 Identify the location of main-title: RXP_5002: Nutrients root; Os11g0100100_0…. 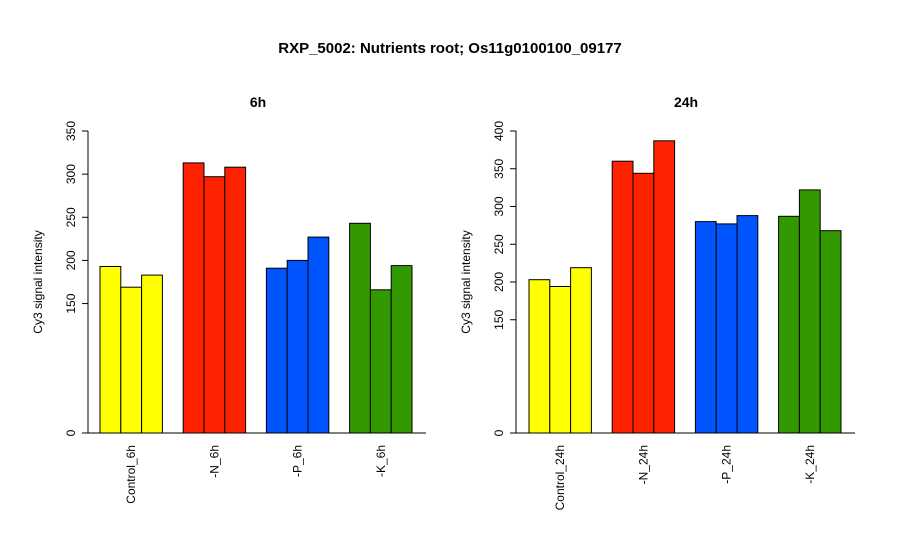
(450, 48).